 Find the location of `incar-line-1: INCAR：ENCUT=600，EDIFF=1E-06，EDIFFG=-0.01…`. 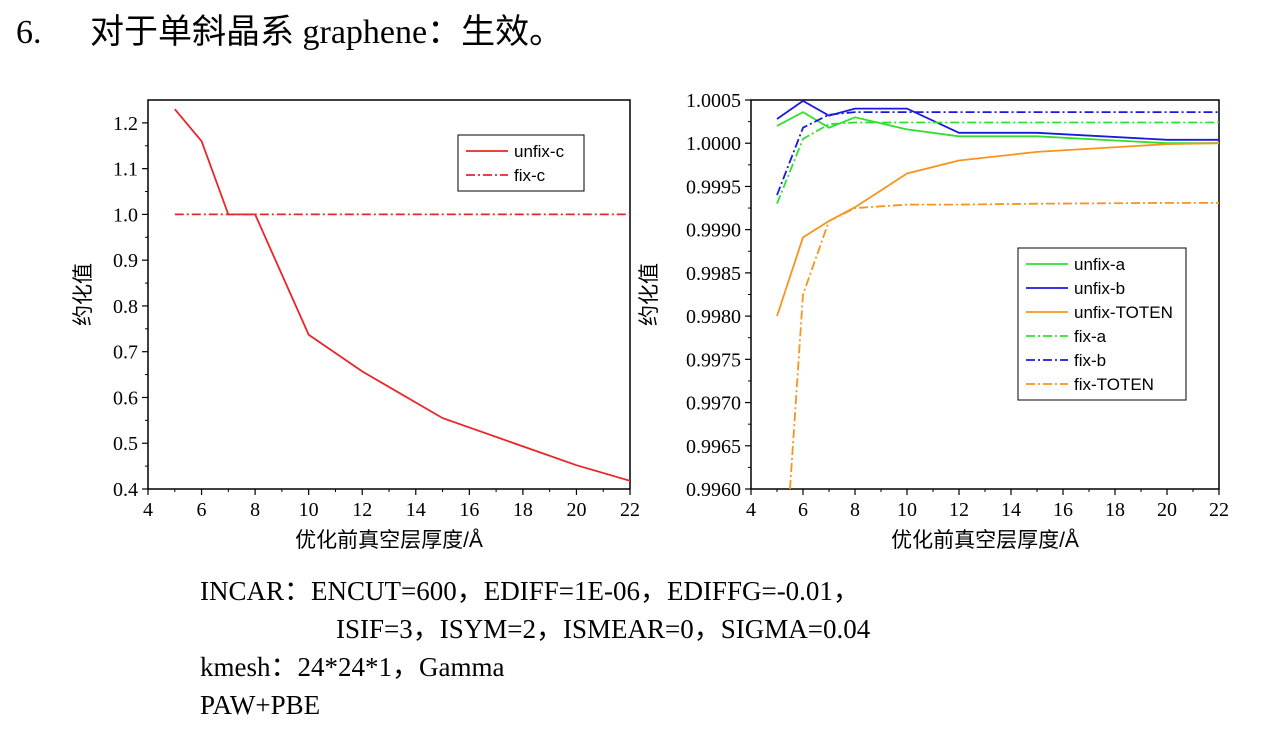

incar-line-1: INCAR：ENCUT=600，EDIFF=1E-06，EDIFFG=-0.01… is located at coordinates (530, 591).